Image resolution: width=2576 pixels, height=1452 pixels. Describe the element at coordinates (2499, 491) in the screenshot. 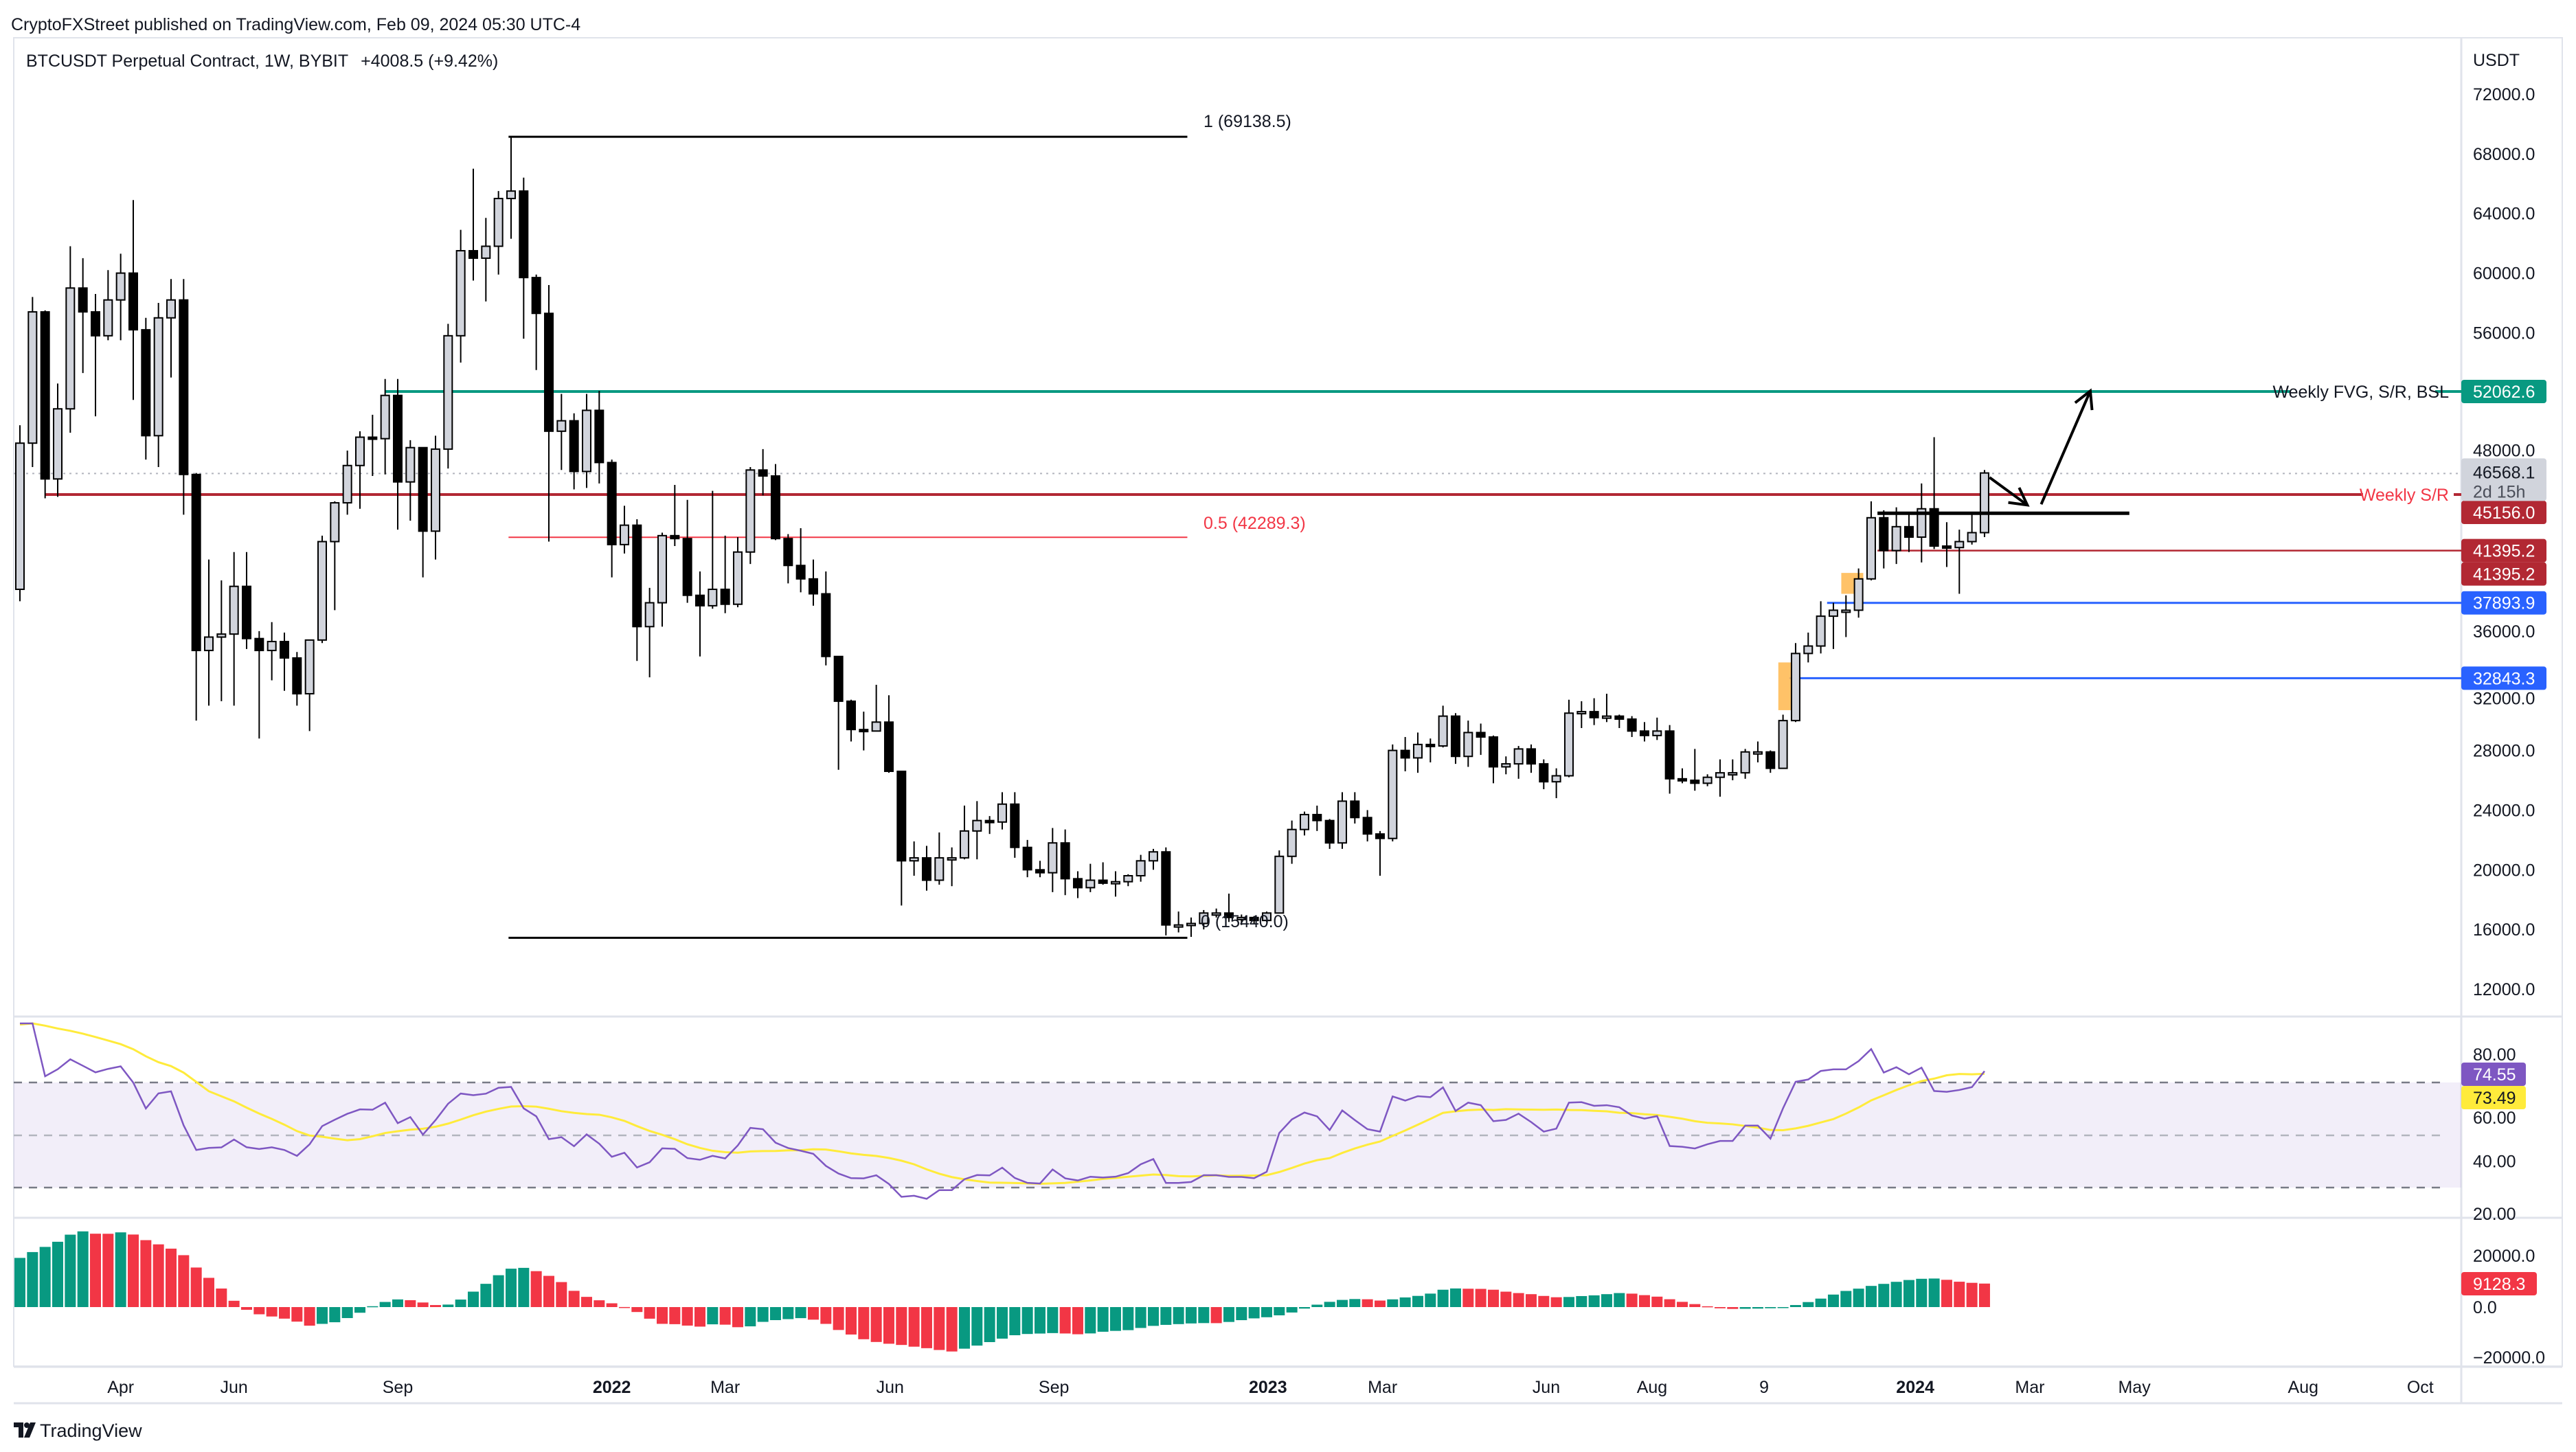

I see `countdown-text: 2d 15h` at that location.